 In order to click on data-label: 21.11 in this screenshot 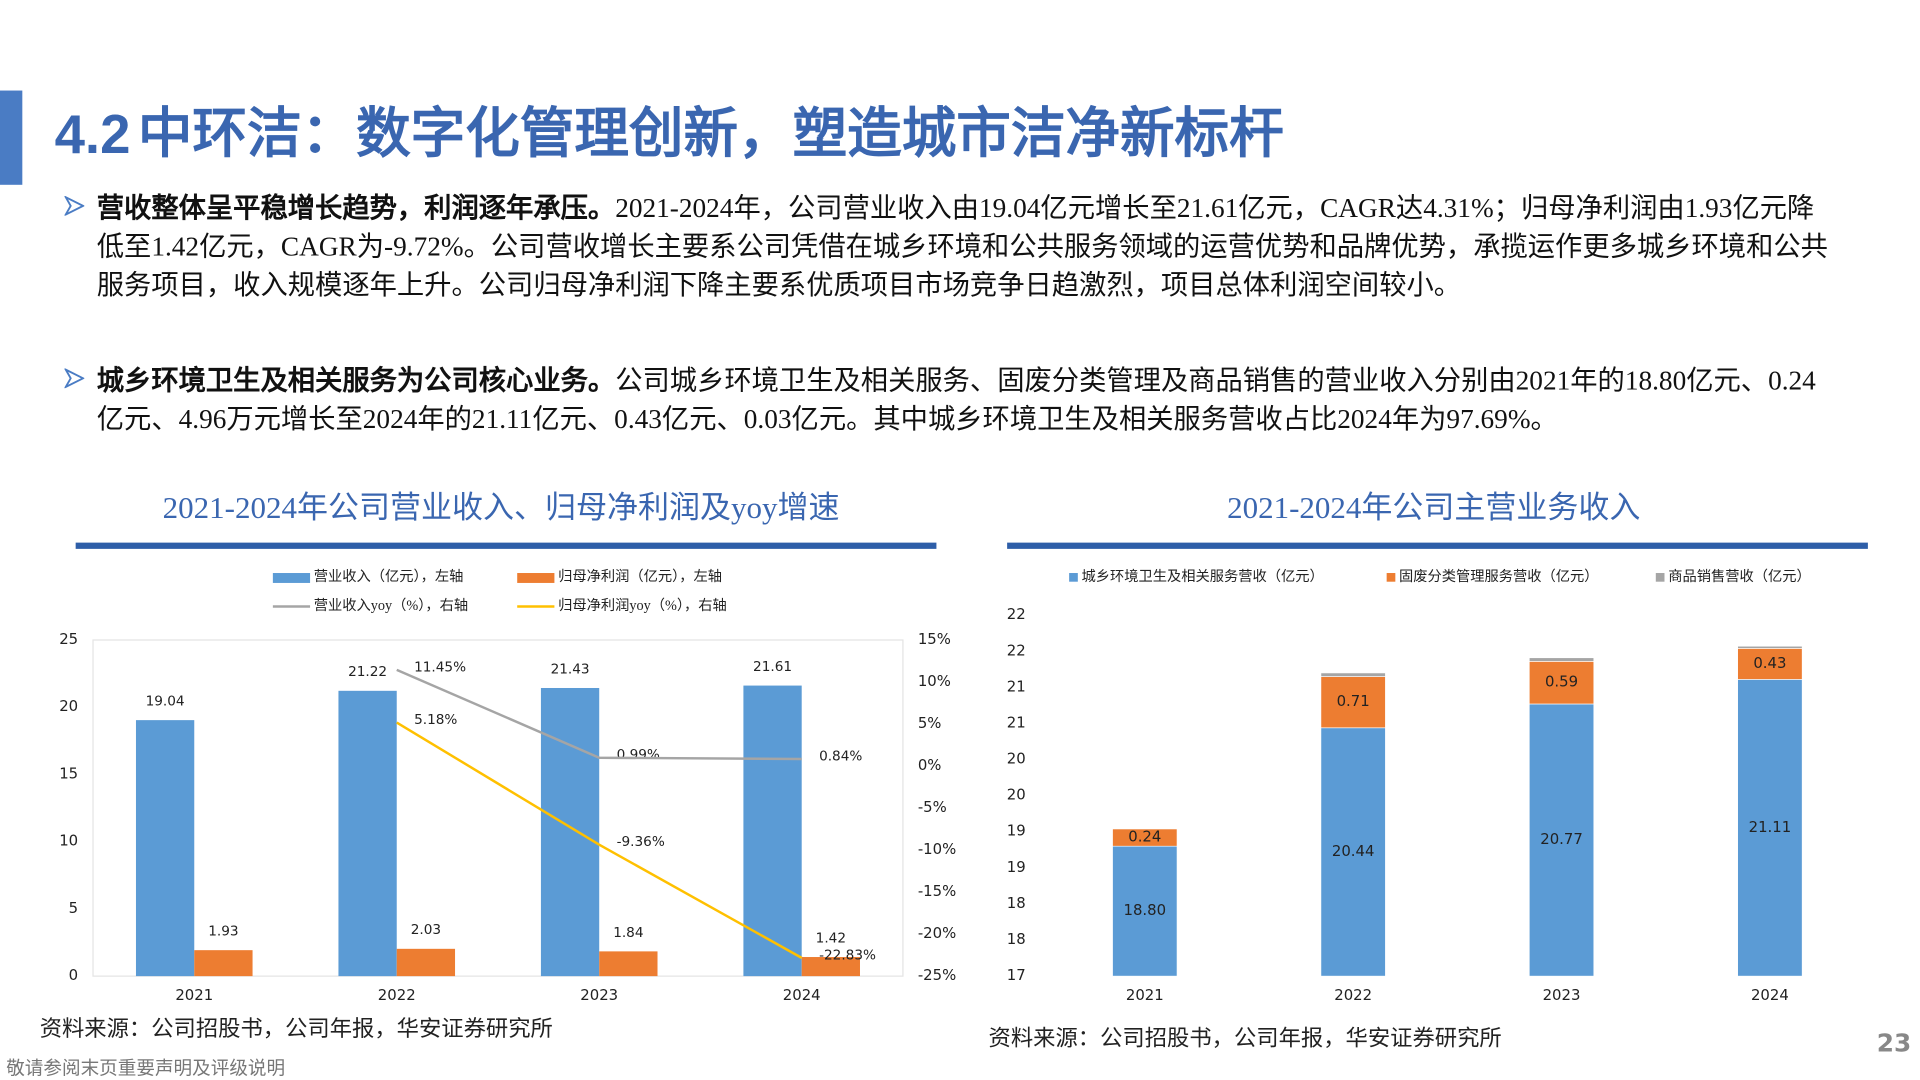, I will do `click(1770, 827)`.